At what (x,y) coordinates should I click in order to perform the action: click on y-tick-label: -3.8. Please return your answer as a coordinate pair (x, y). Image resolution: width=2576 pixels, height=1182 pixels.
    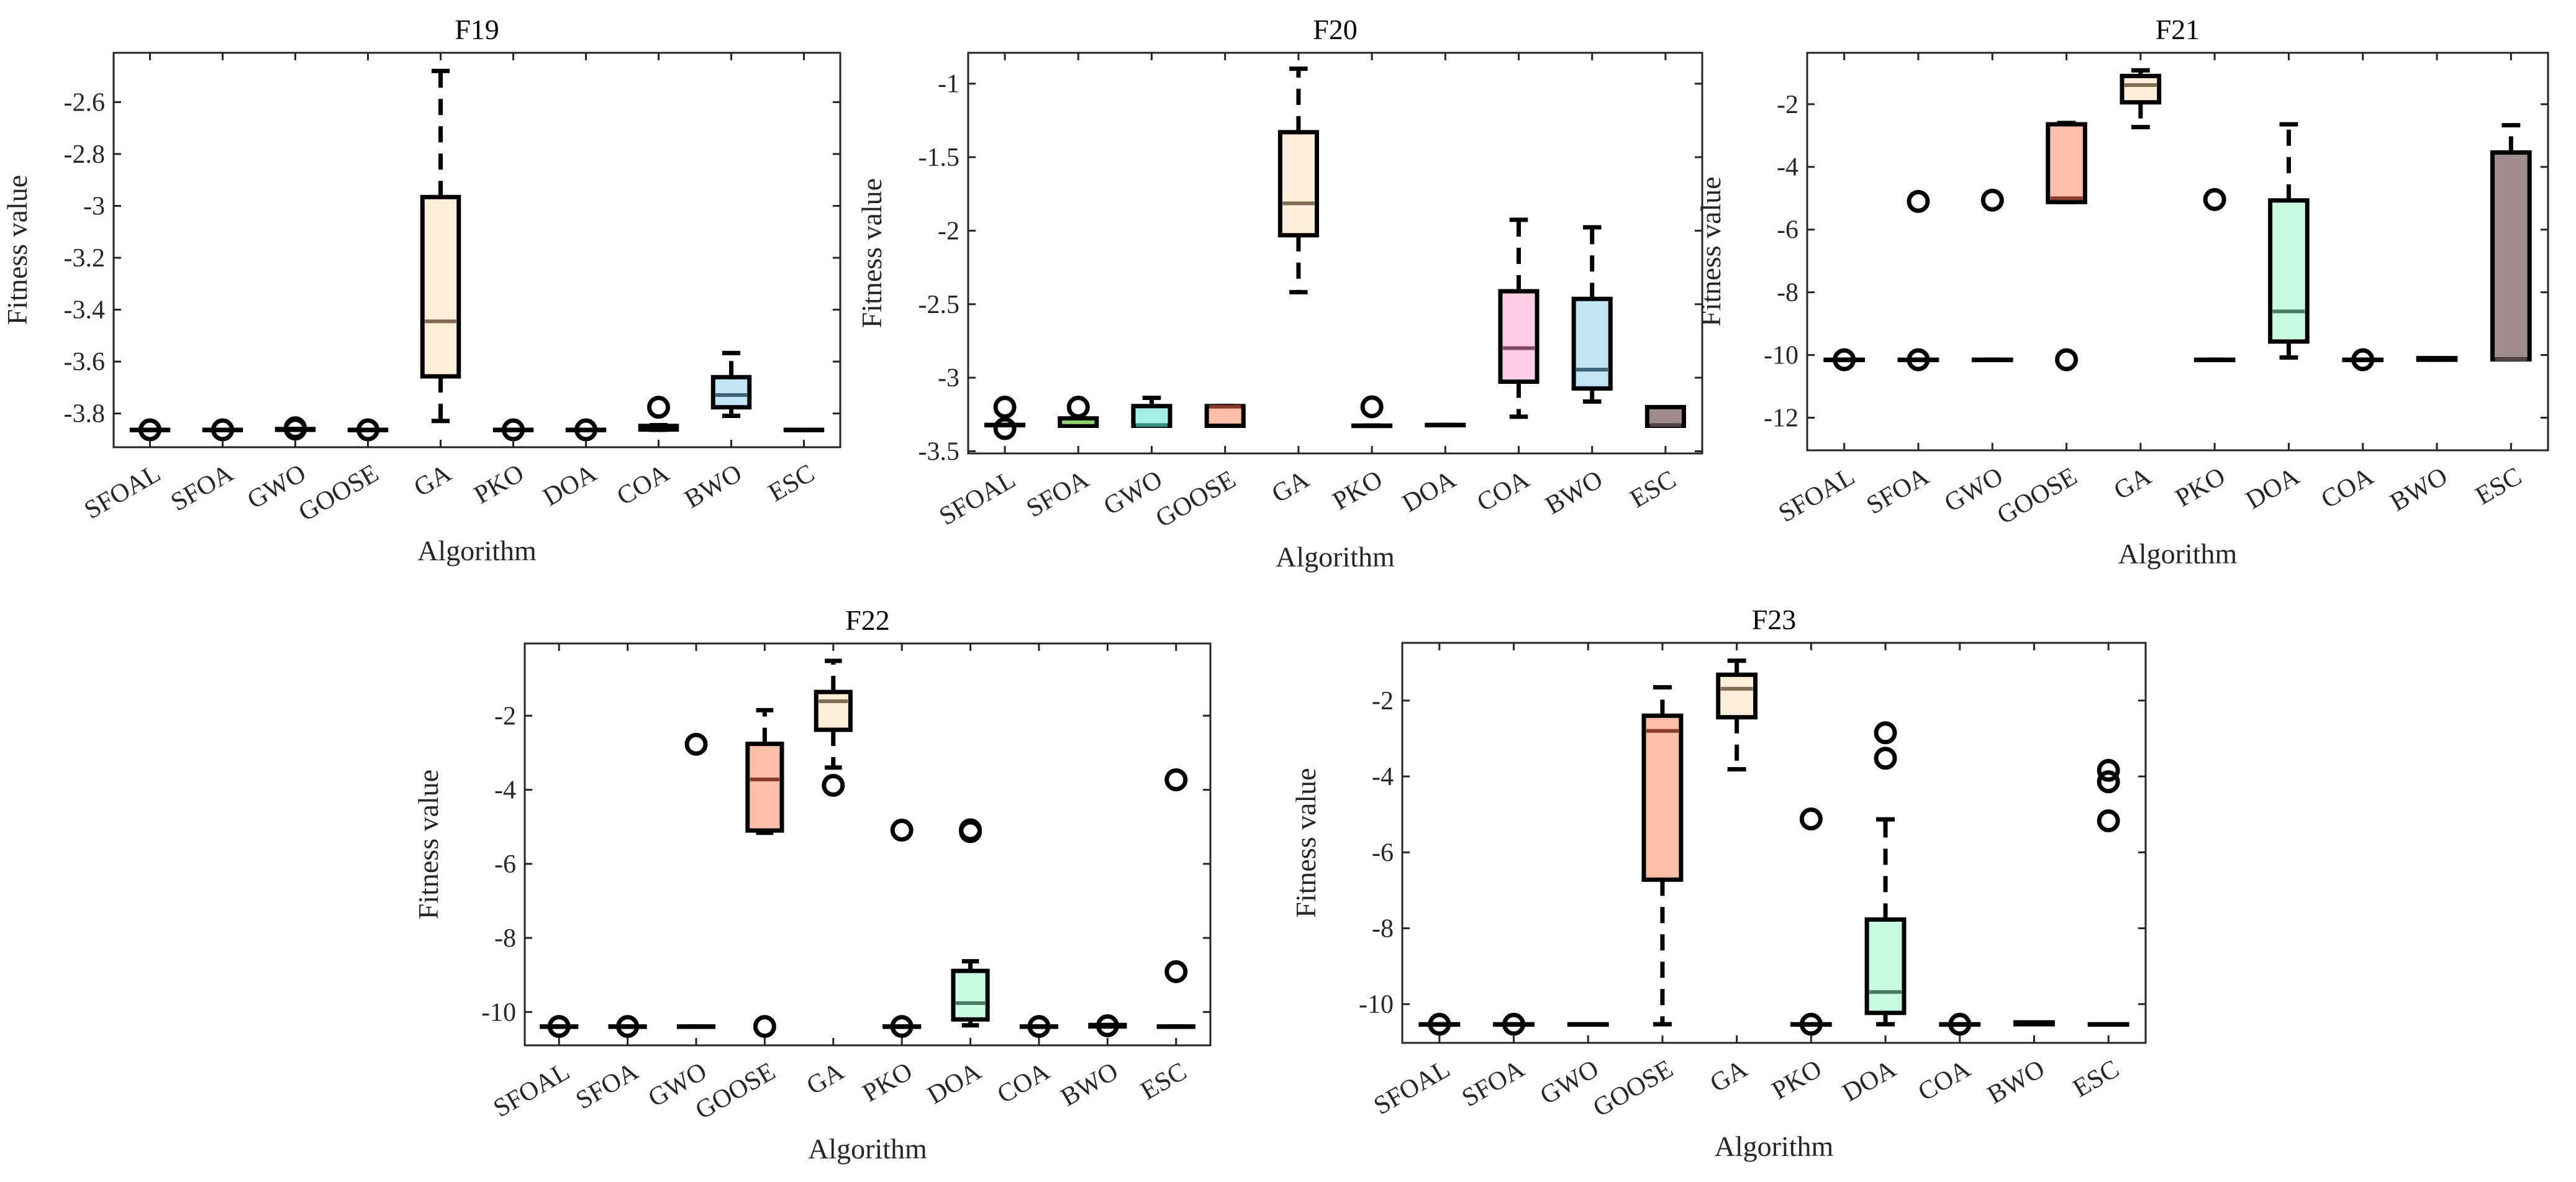
    Looking at the image, I should click on (85, 414).